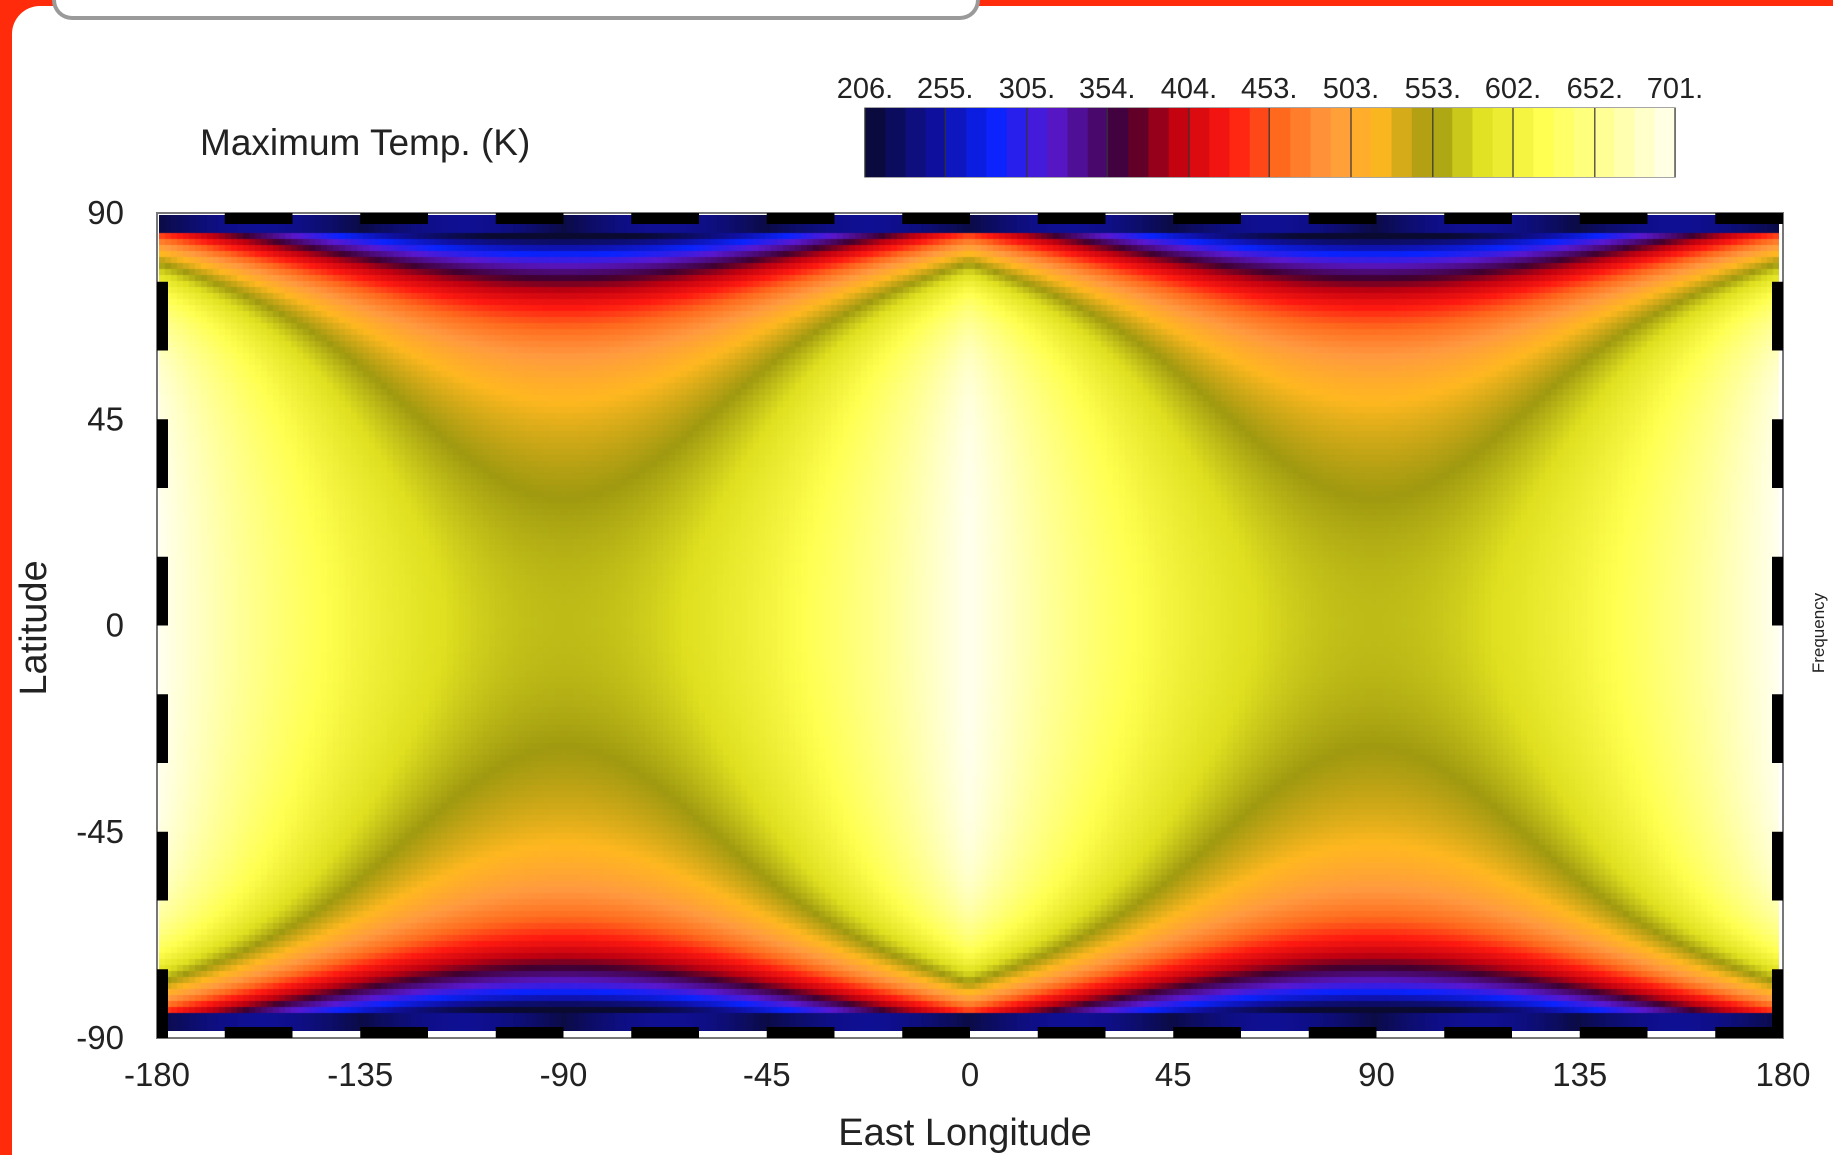 Image resolution: width=1833 pixels, height=1155 pixels. Describe the element at coordinates (34, 627) in the screenshot. I see `y-axis-label: Latitude` at that location.